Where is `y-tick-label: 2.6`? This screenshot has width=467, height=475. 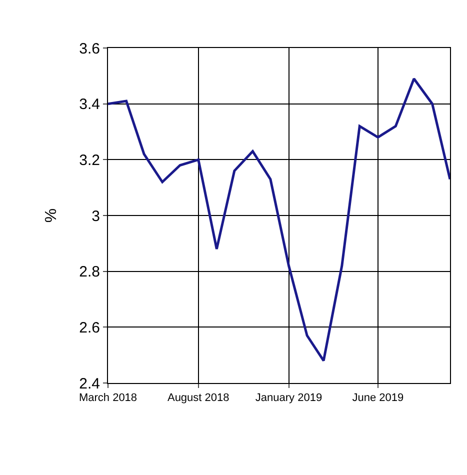
y-tick-label: 2.6 is located at coordinates (89, 327).